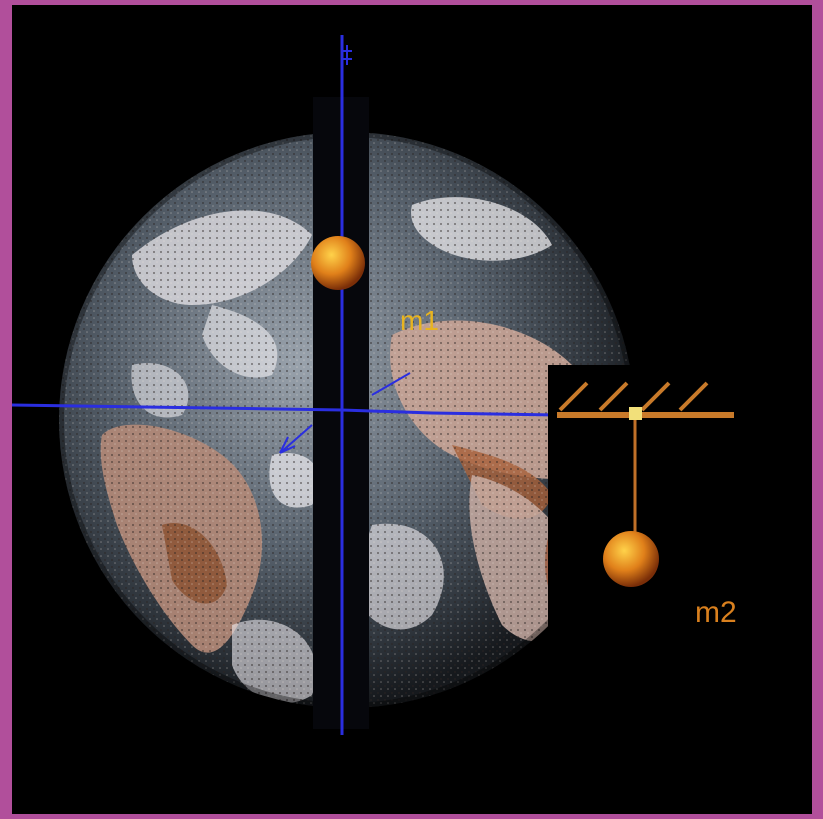  I want to click on mass-two-ball, so click(631, 559).